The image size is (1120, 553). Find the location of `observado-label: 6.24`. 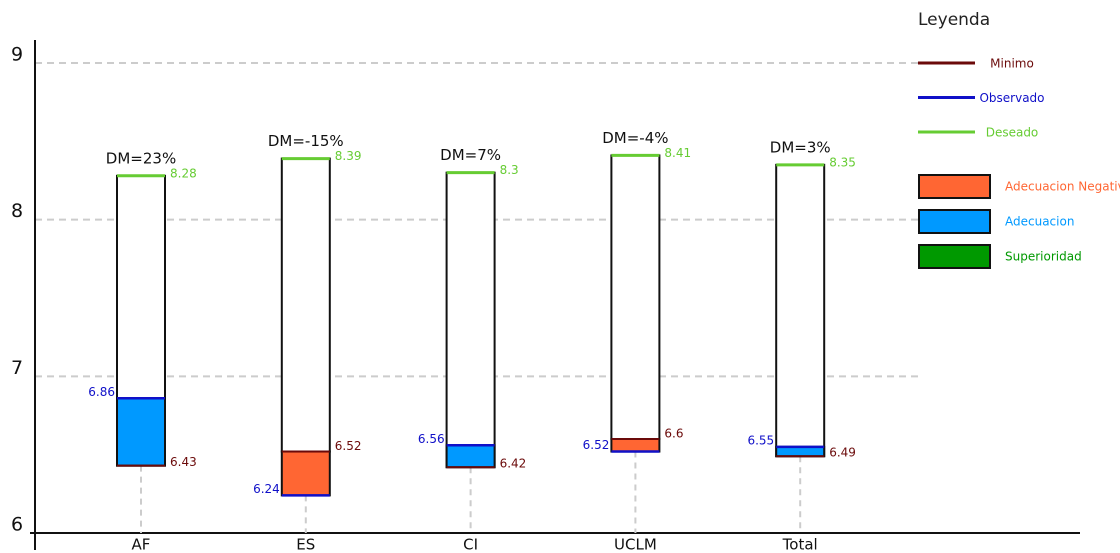

observado-label: 6.24 is located at coordinates (266, 489).